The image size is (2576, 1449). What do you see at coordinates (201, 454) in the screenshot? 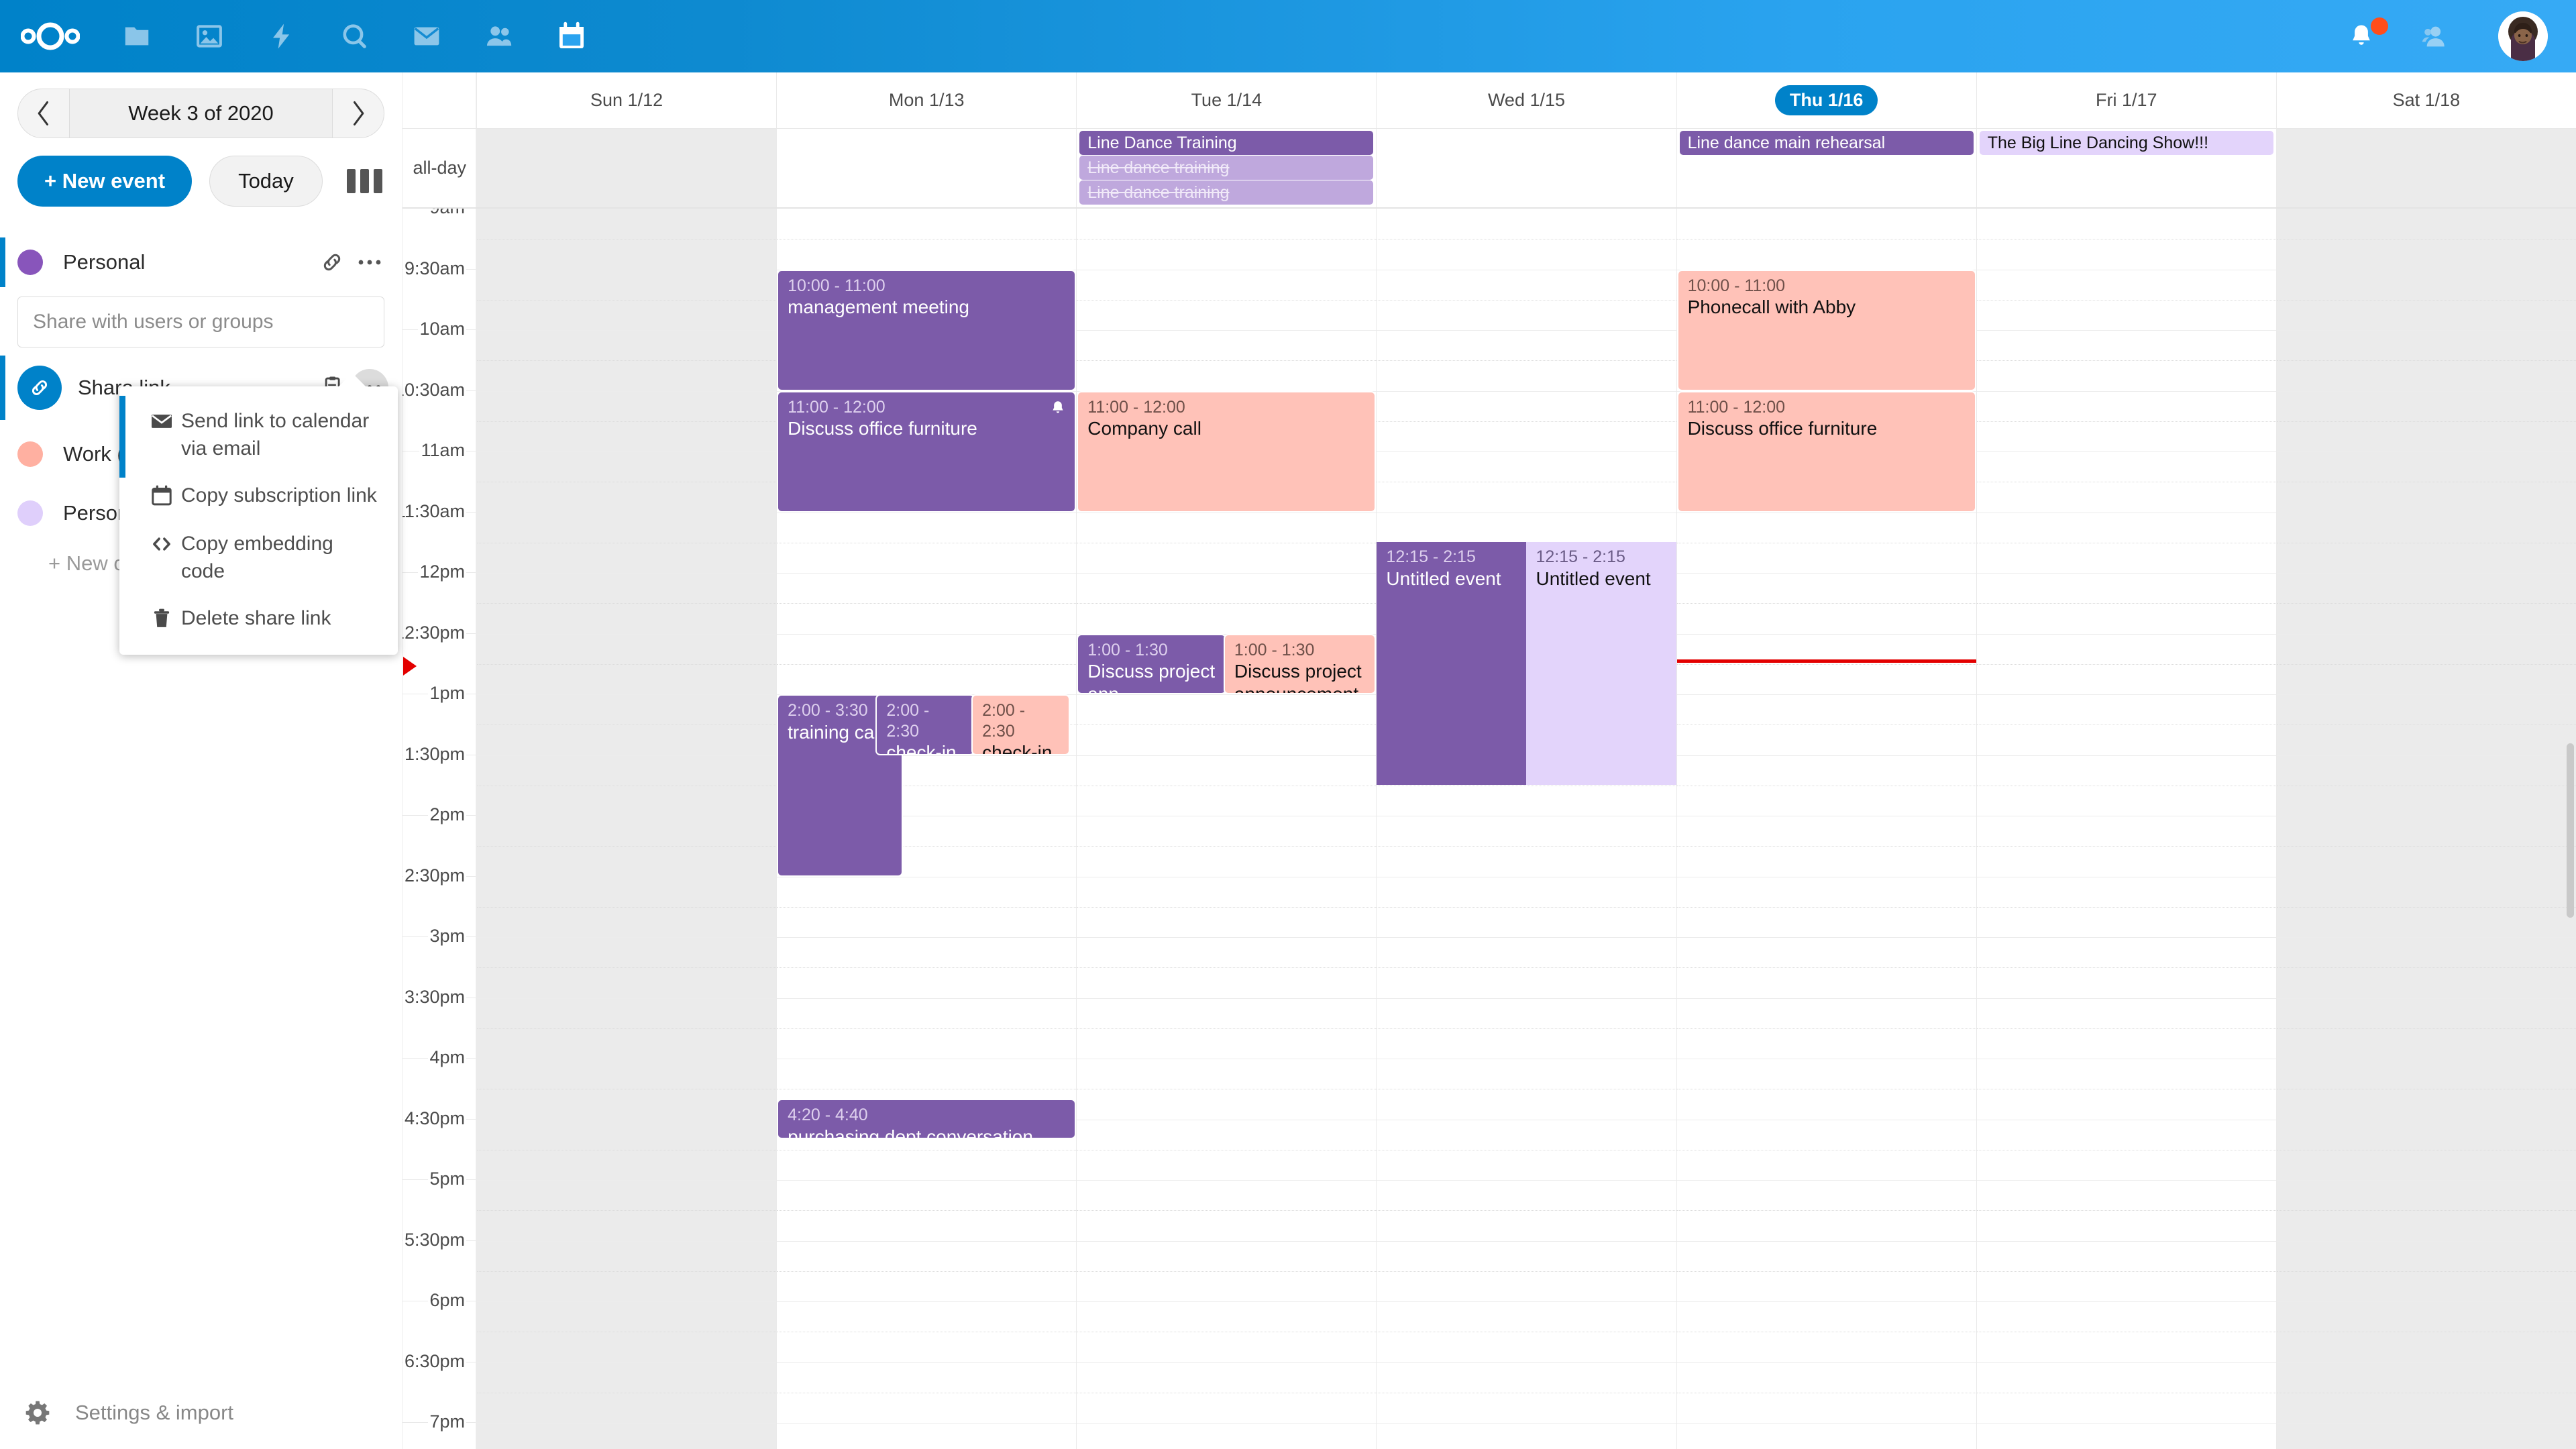
I see `calendar-item-work: Work (C` at bounding box center [201, 454].